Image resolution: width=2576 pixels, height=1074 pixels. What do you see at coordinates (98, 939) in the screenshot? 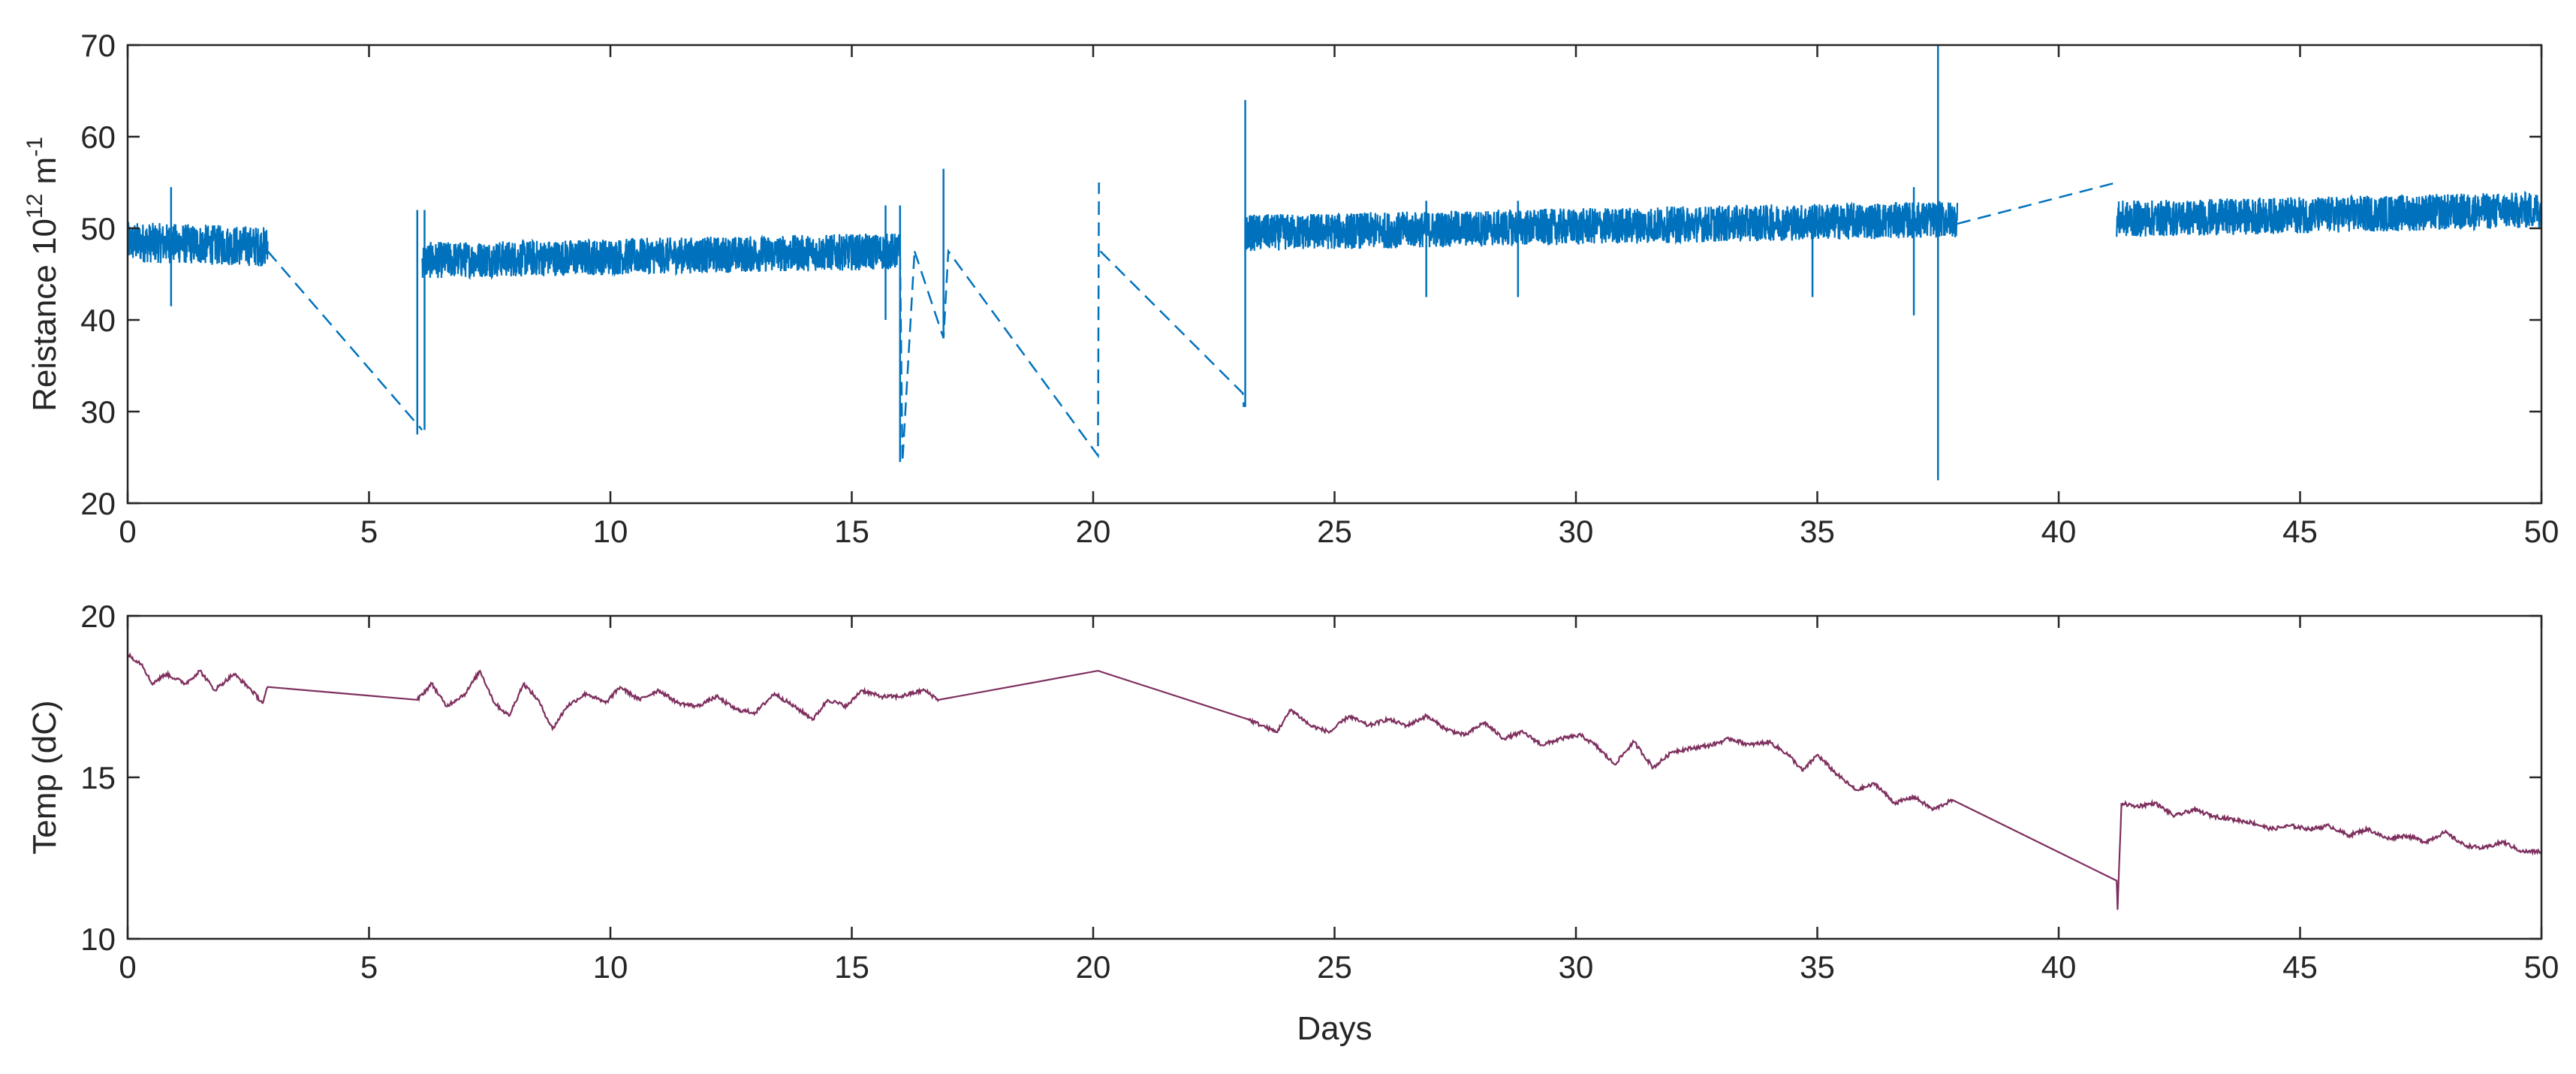
I see `temperature-y-tick-label: 10` at bounding box center [98, 939].